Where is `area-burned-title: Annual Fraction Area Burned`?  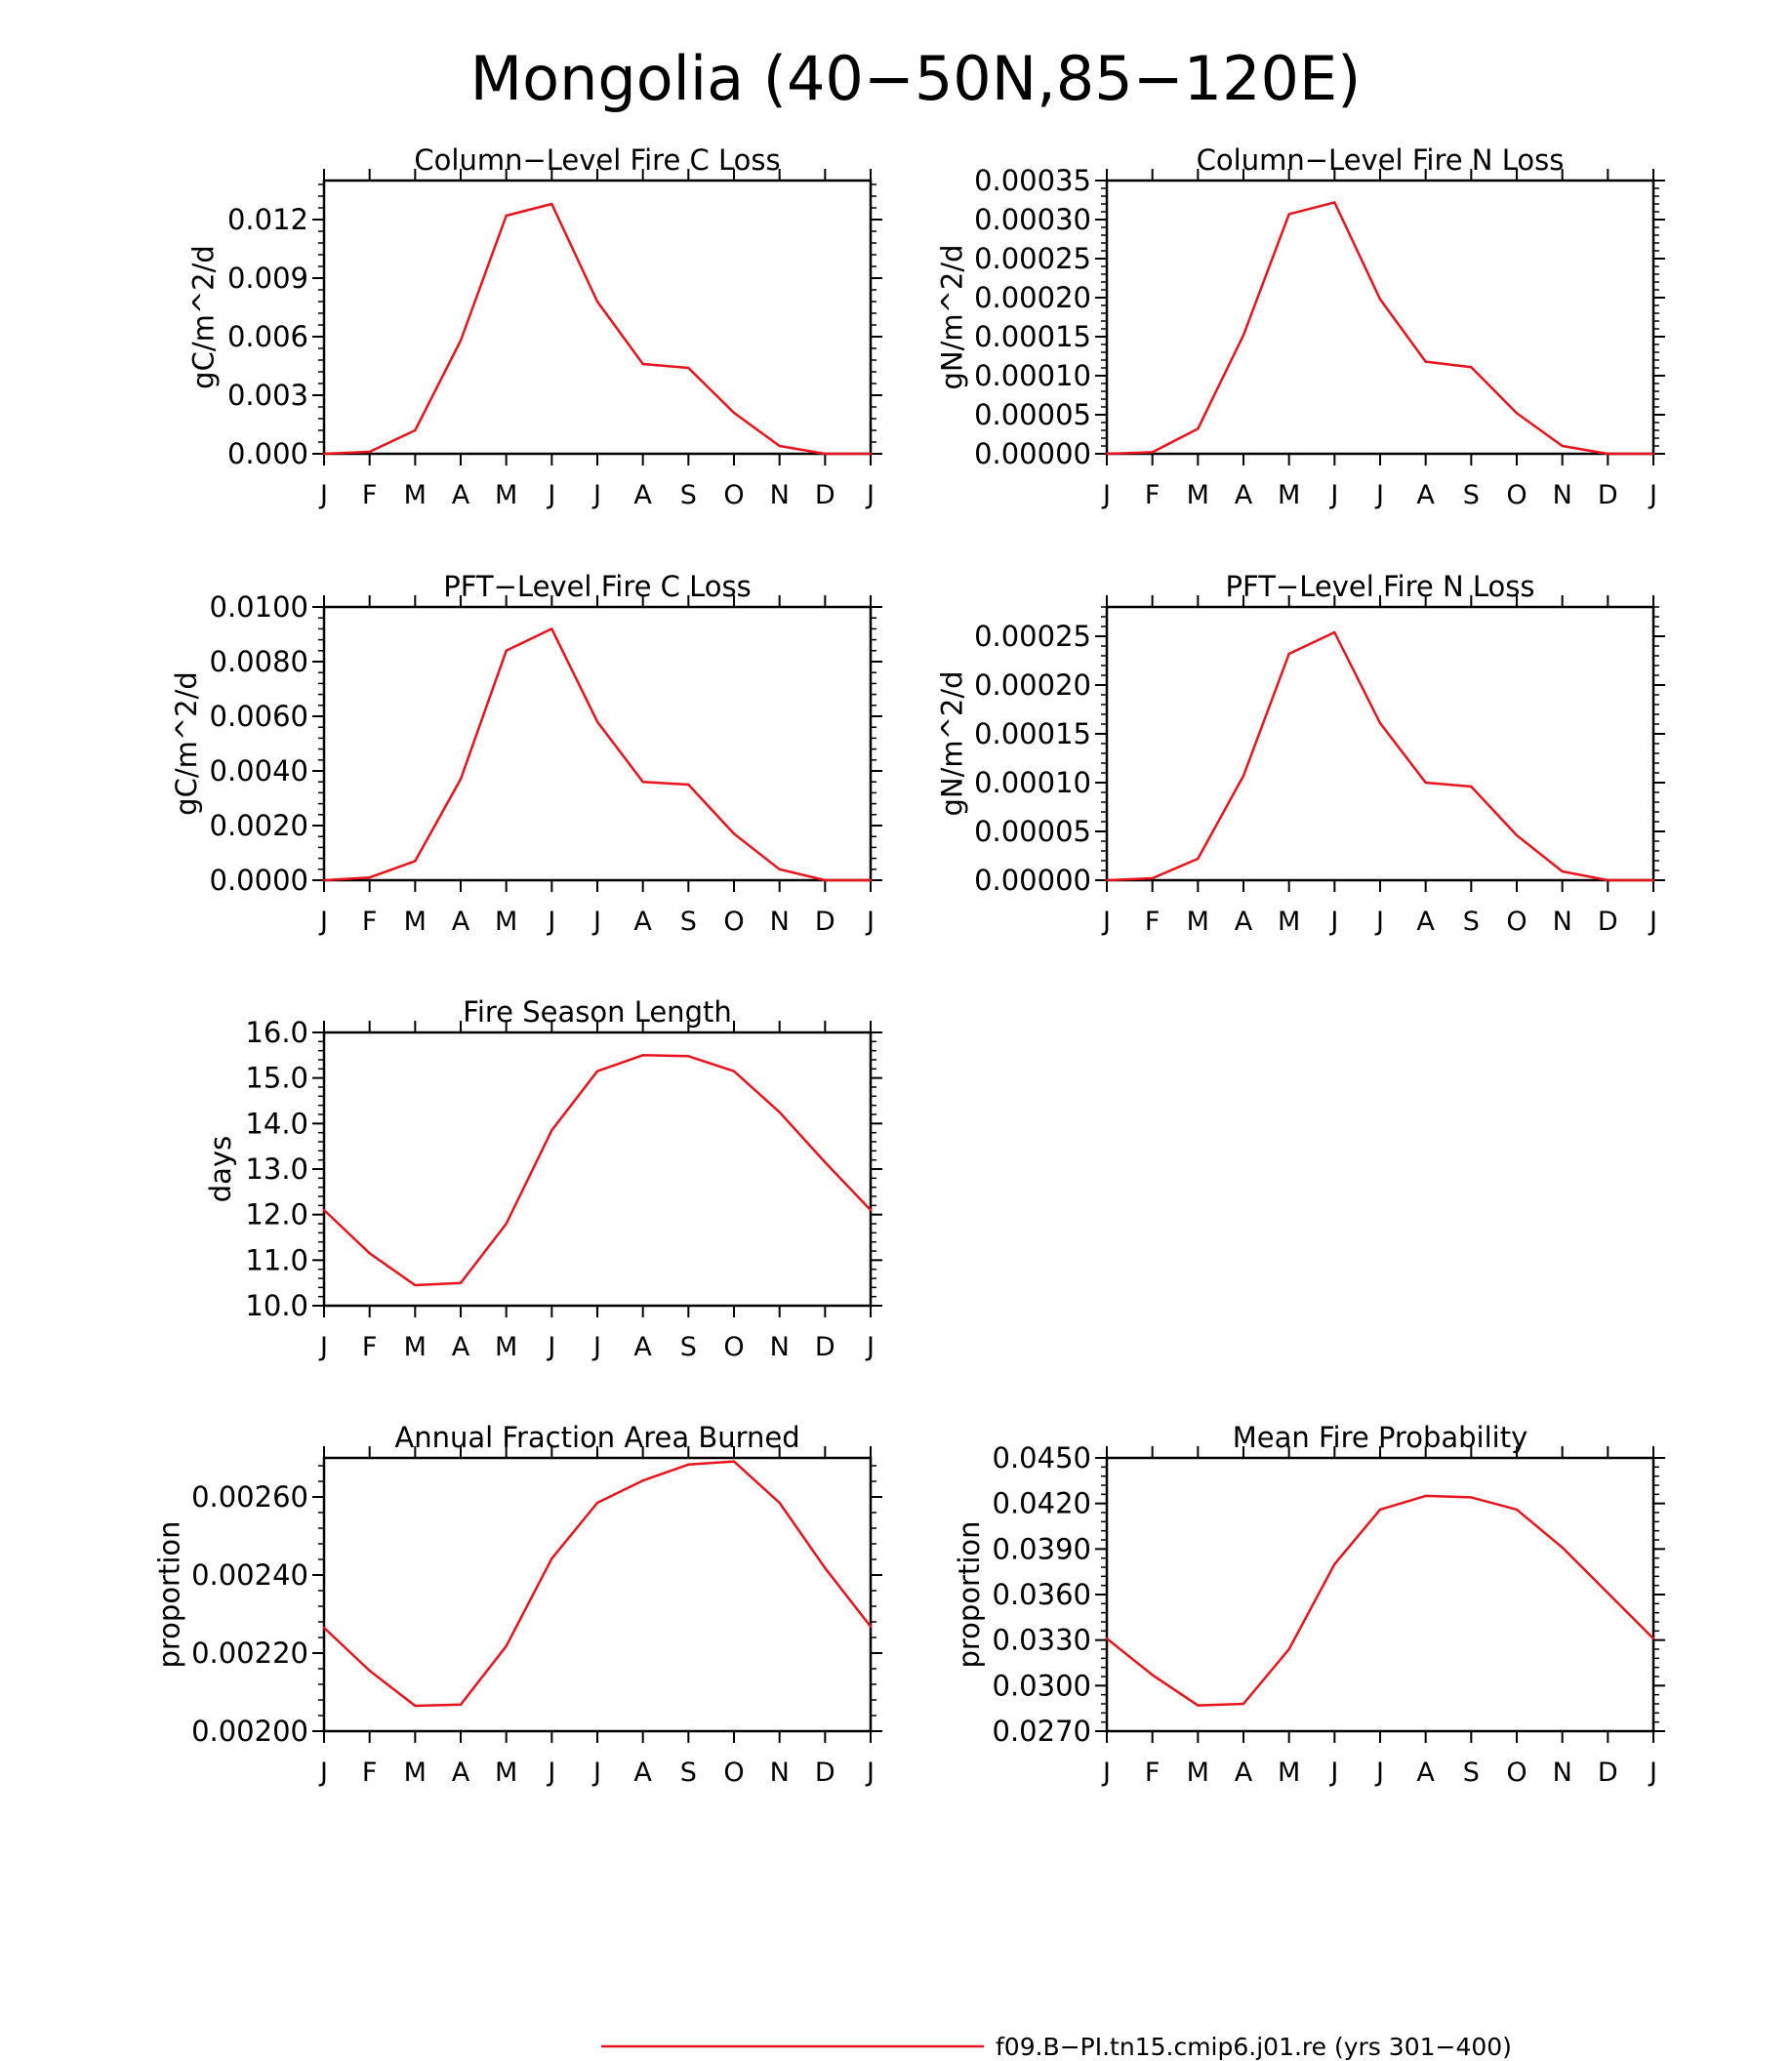 area-burned-title: Annual Fraction Area Burned is located at coordinates (596, 1437).